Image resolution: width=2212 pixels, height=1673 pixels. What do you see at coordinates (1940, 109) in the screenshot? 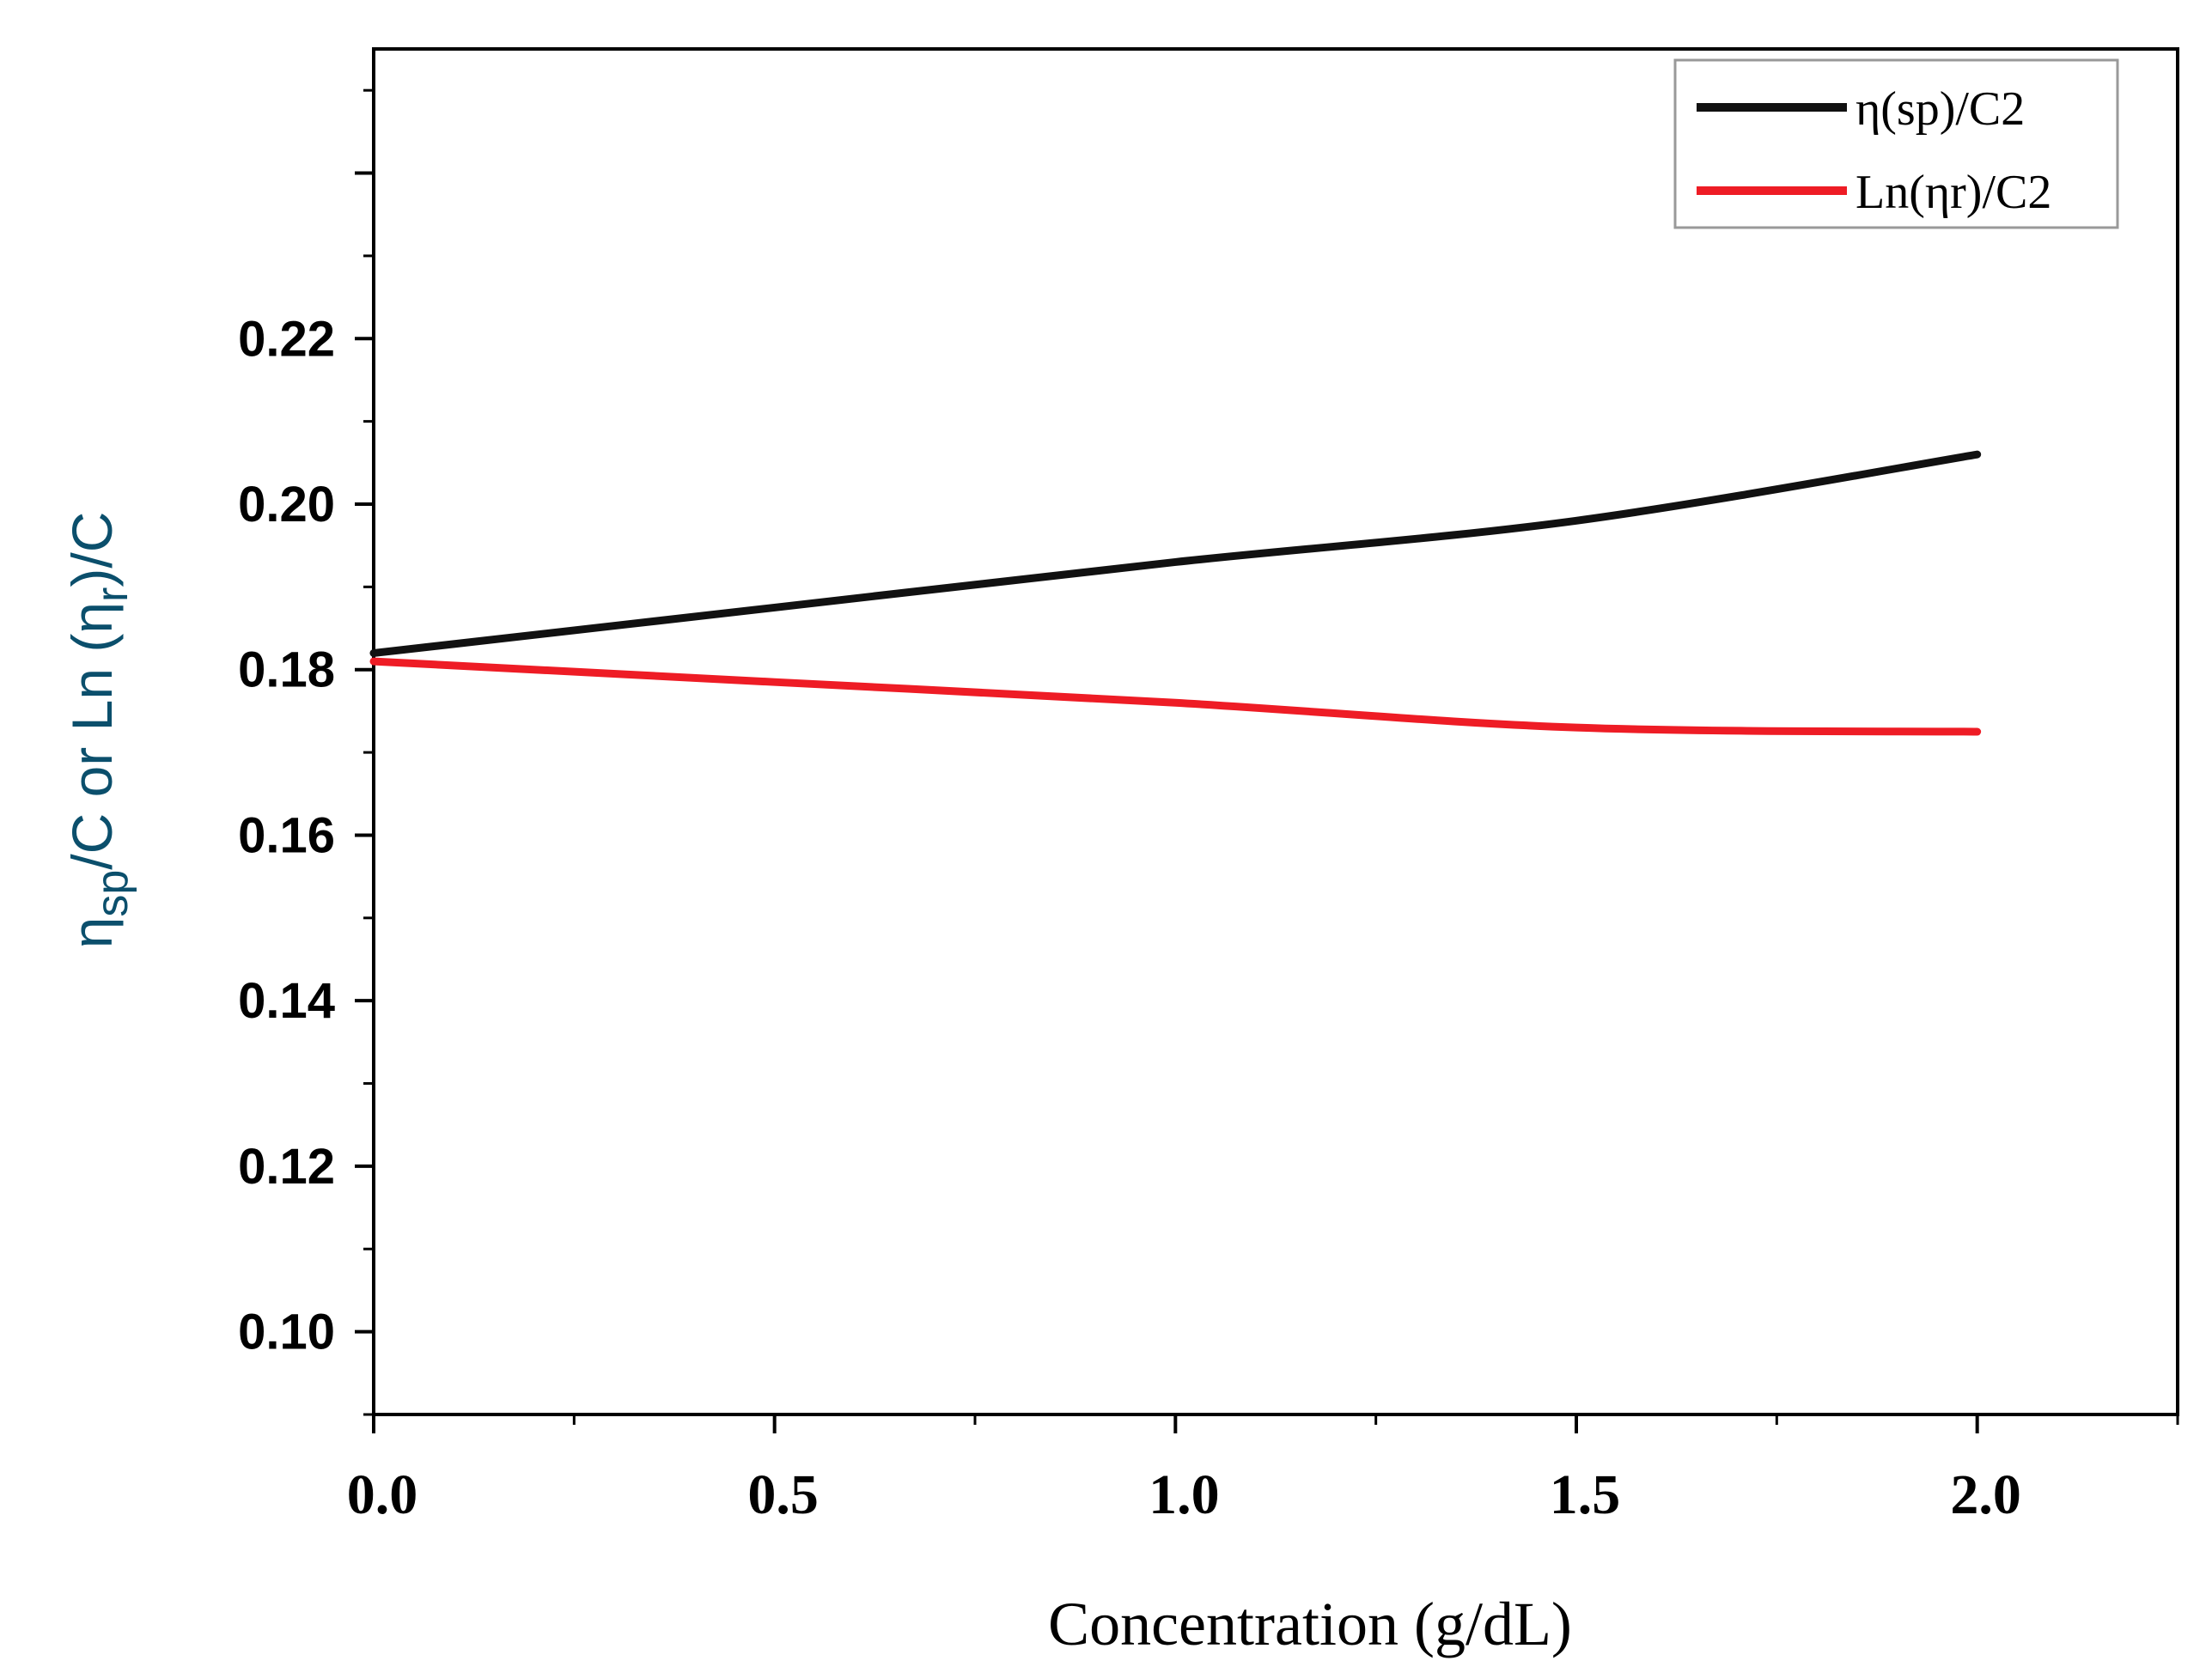
I see `legend-label-eta-sp: η(sp)/C2` at bounding box center [1940, 109].